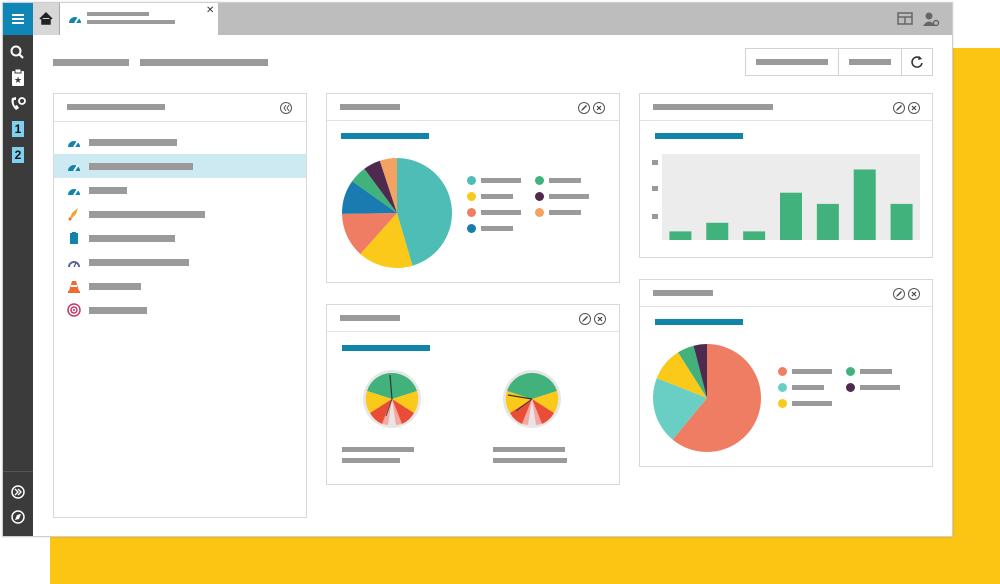 The image size is (1000, 584). I want to click on refresh-button, so click(917, 62).